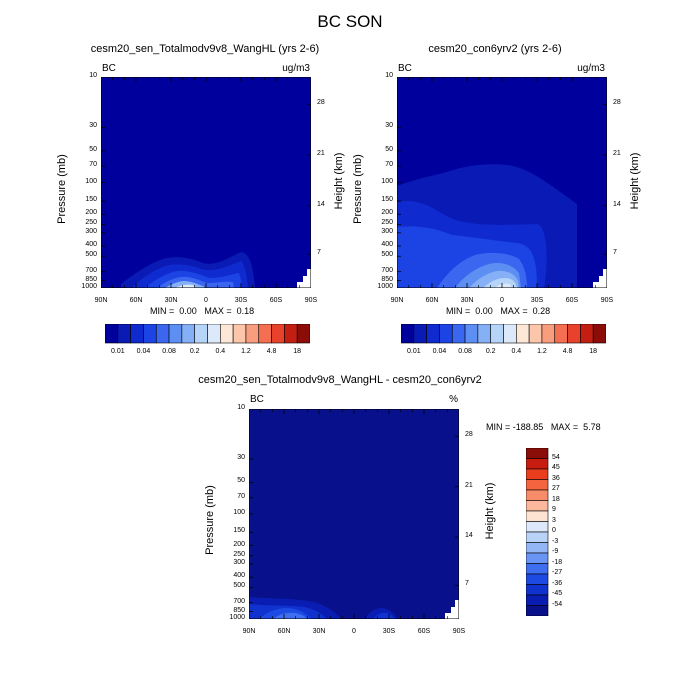 This screenshot has width=700, height=700. Describe the element at coordinates (241, 481) in the screenshot. I see `panel-3-ytick-label-2: 50` at that location.